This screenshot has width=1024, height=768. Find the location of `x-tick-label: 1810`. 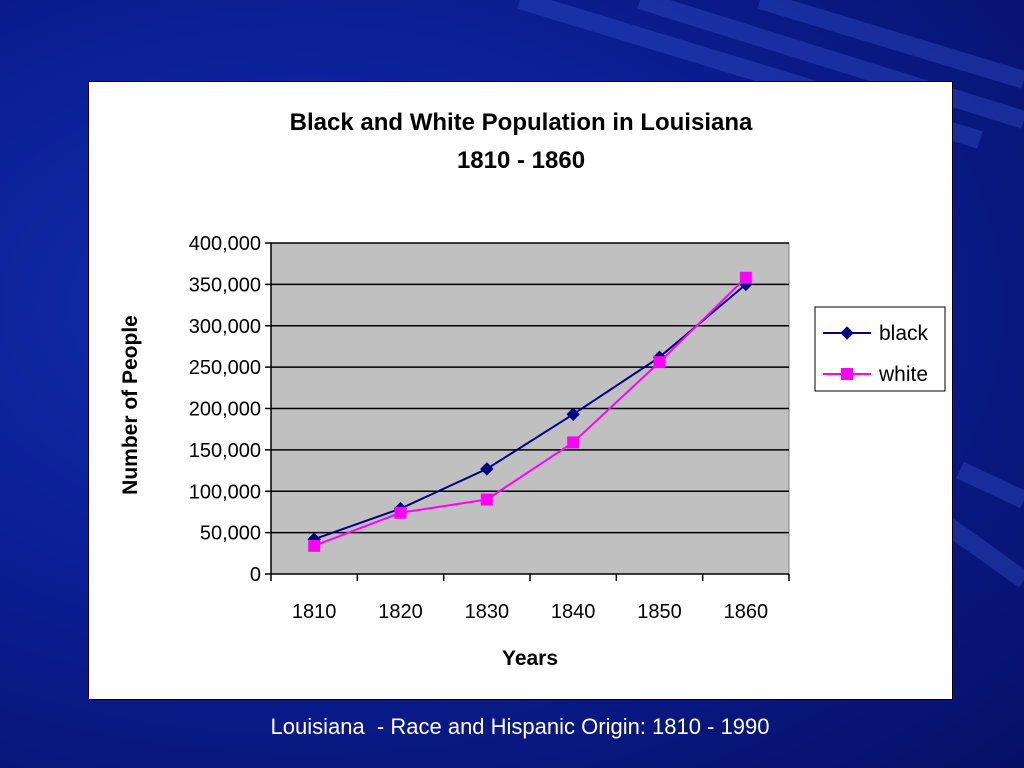

x-tick-label: 1810 is located at coordinates (314, 612).